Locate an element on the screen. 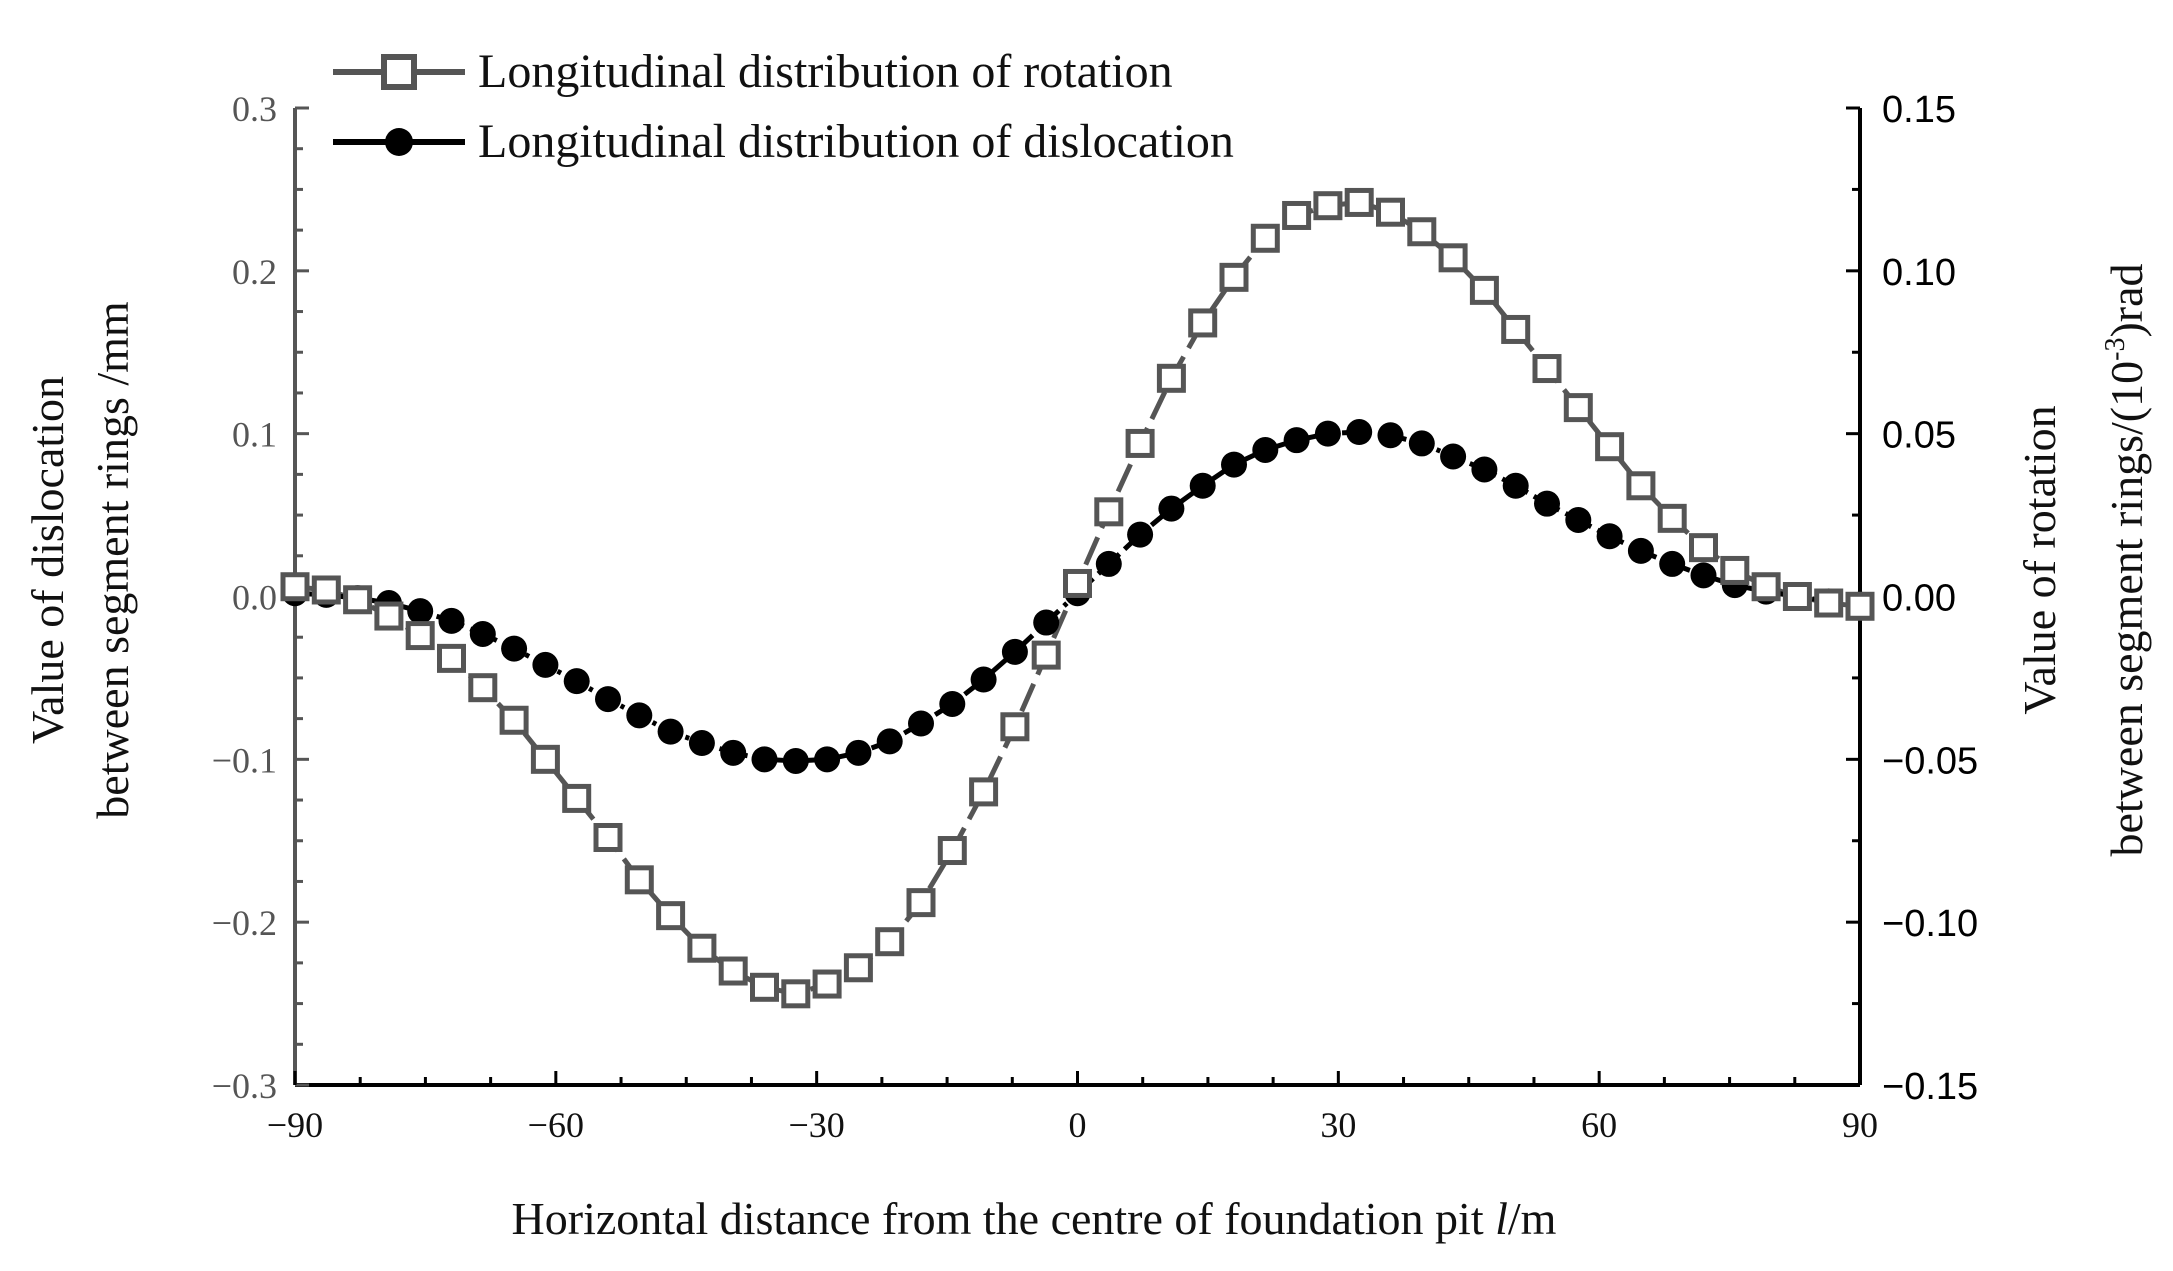 Image resolution: width=2173 pixels, height=1271 pixels. x-tick-label: 60 is located at coordinates (1599, 1125).